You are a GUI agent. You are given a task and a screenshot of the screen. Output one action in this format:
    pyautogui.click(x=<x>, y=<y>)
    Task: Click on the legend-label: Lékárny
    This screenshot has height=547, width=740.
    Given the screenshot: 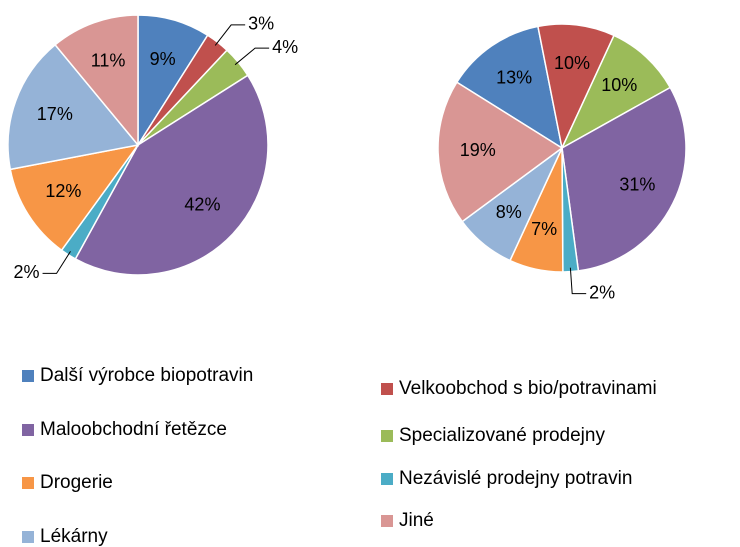 What is the action you would take?
    pyautogui.click(x=74, y=536)
    